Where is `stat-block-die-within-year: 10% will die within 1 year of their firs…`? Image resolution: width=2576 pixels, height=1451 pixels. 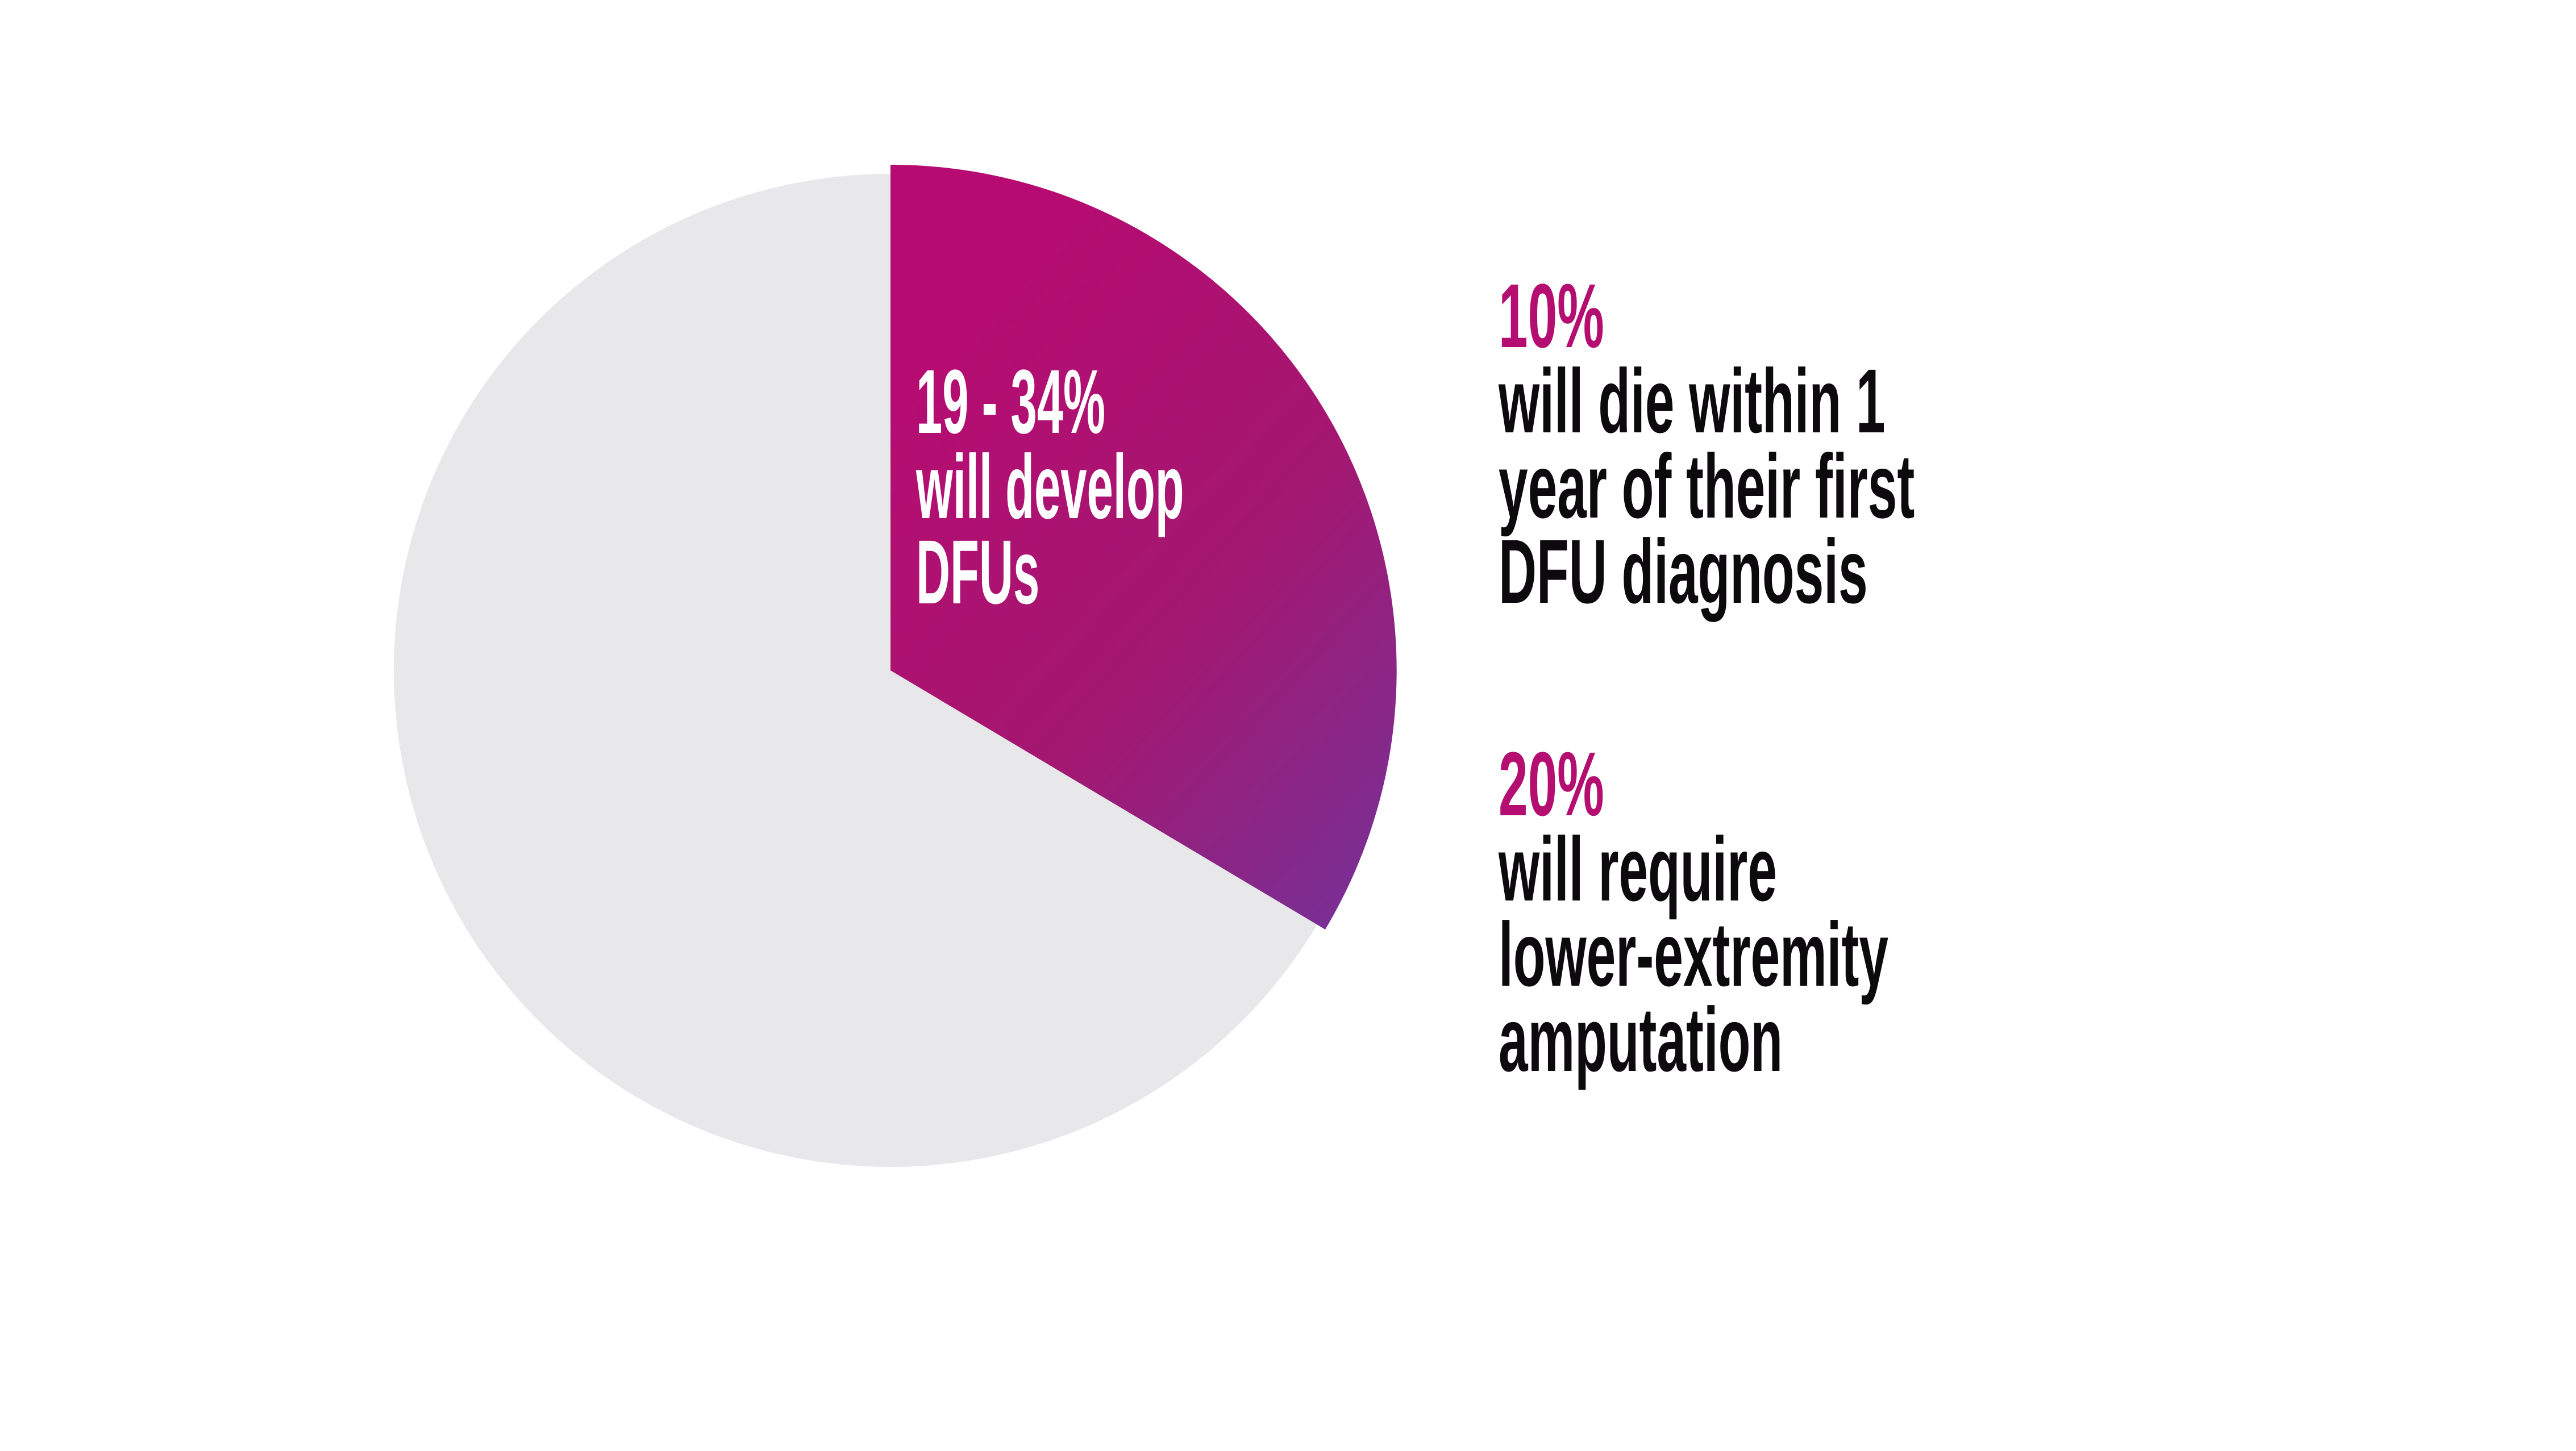 stat-block-die-within-year: 10% will die within 1 year of their firs… is located at coordinates (1707, 443).